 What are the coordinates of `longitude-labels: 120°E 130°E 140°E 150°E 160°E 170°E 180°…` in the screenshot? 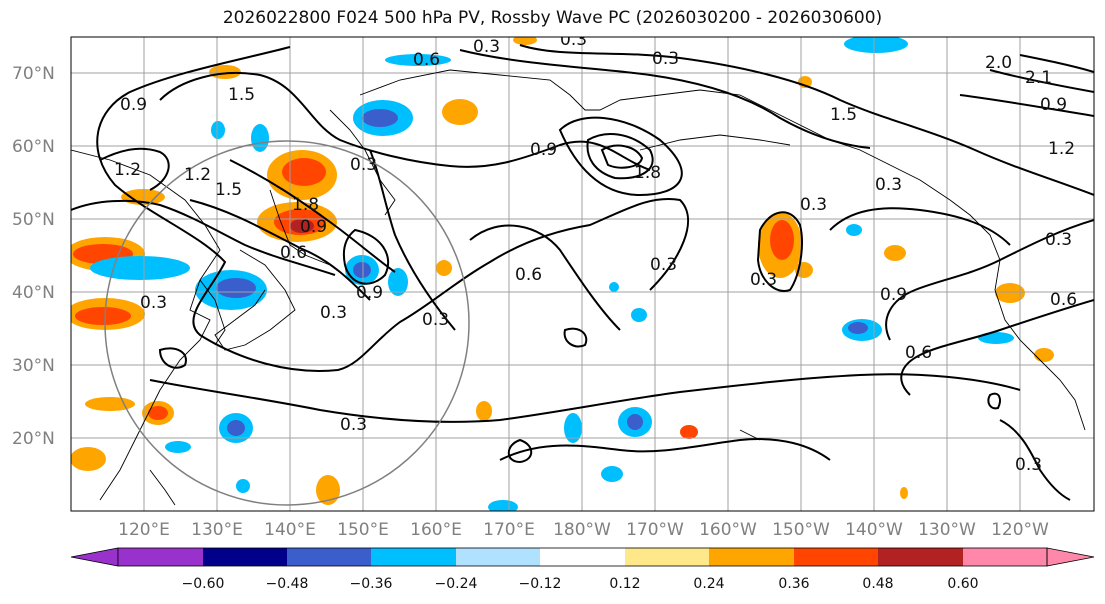 It's located at (583, 530).